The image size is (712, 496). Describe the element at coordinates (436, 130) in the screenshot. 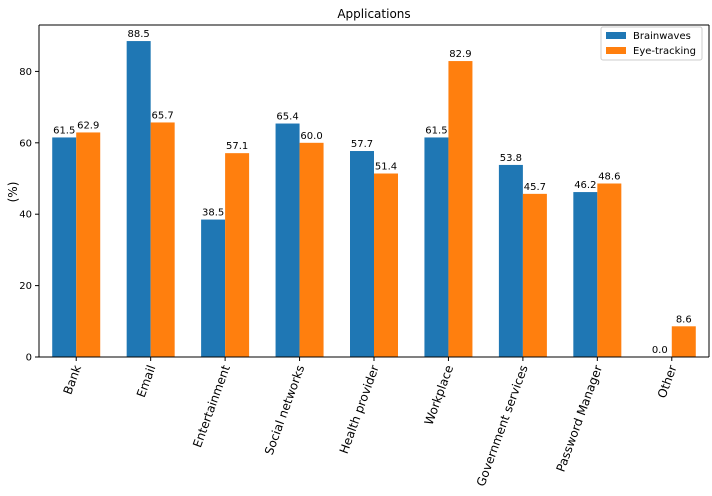

I see `value-label-brainwaves-6: 61.5` at that location.